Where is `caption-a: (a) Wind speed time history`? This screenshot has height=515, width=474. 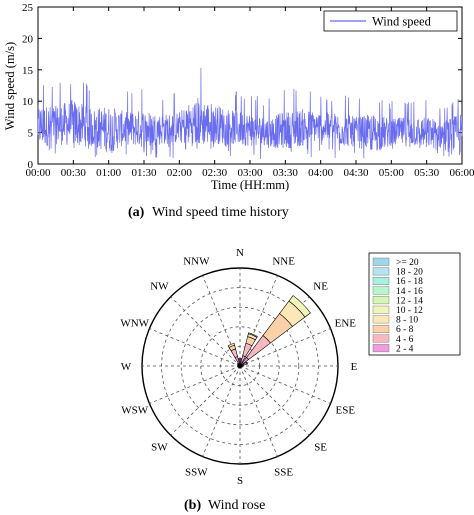 caption-a: (a) Wind speed time history is located at coordinates (208, 212).